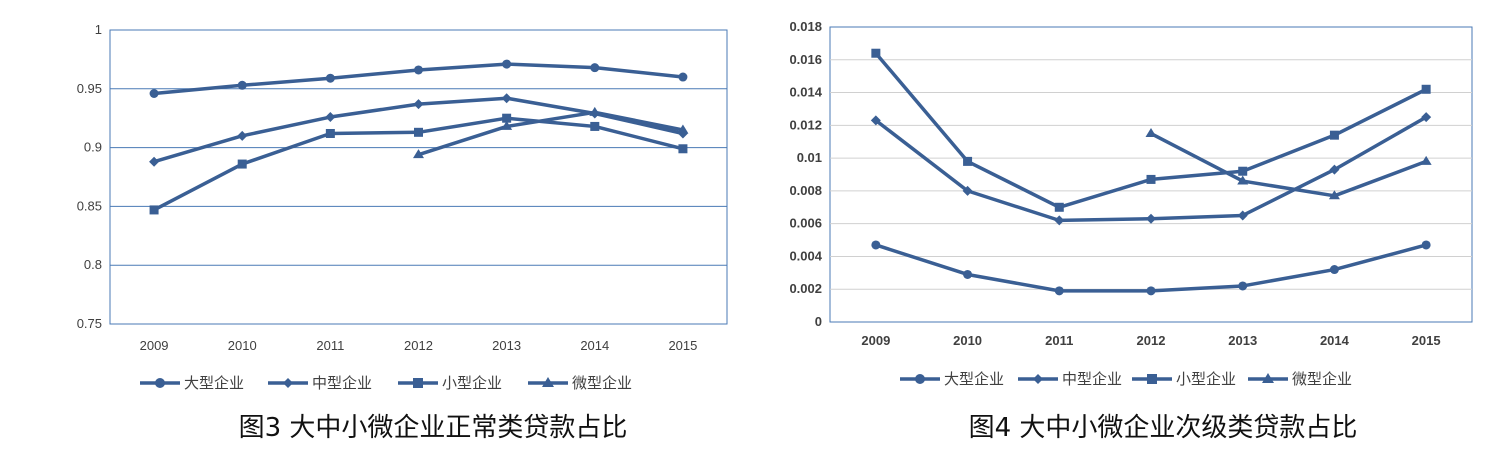 The width and height of the screenshot is (1511, 458). What do you see at coordinates (98, 29) in the screenshot?
I see `y-tick-label: 1` at bounding box center [98, 29].